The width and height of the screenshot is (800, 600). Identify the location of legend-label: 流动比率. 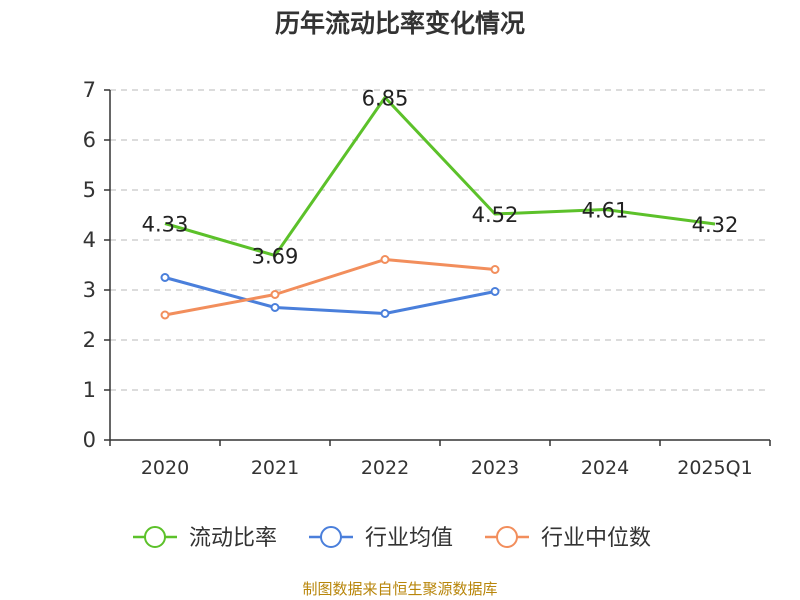
(233, 538).